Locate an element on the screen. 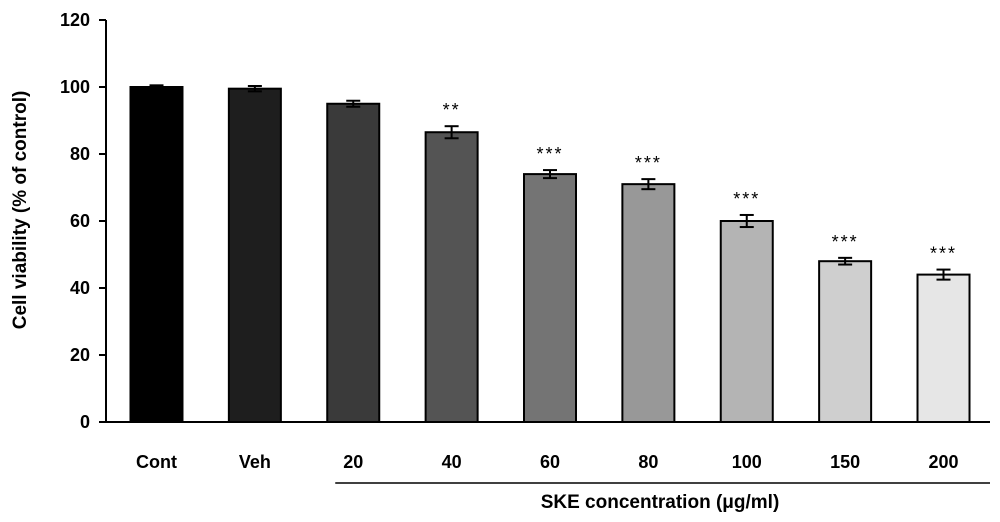 This screenshot has height=522, width=1000. x-tick-label: 20 is located at coordinates (353, 462).